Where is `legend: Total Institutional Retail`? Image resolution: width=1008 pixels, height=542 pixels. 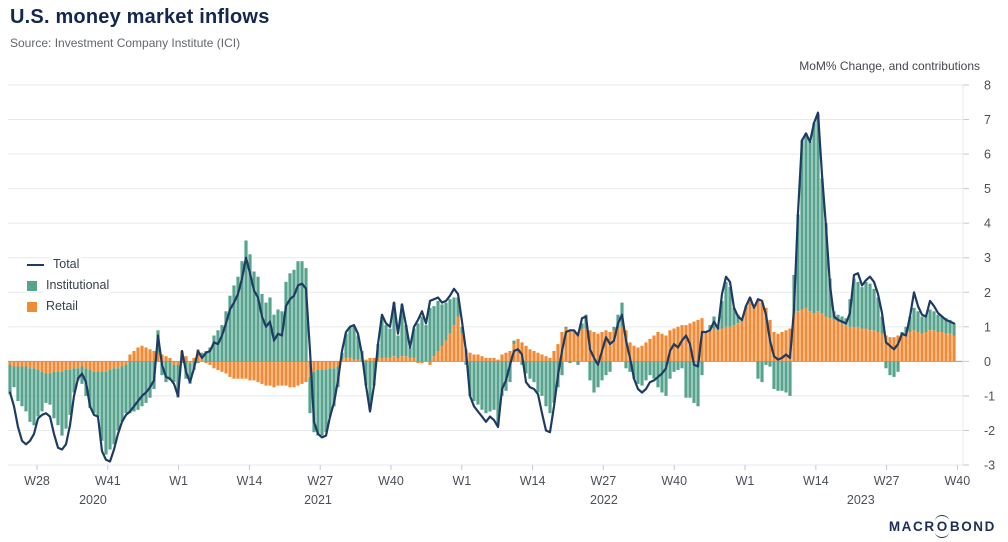
legend: Total Institutional Retail is located at coordinates (69, 288).